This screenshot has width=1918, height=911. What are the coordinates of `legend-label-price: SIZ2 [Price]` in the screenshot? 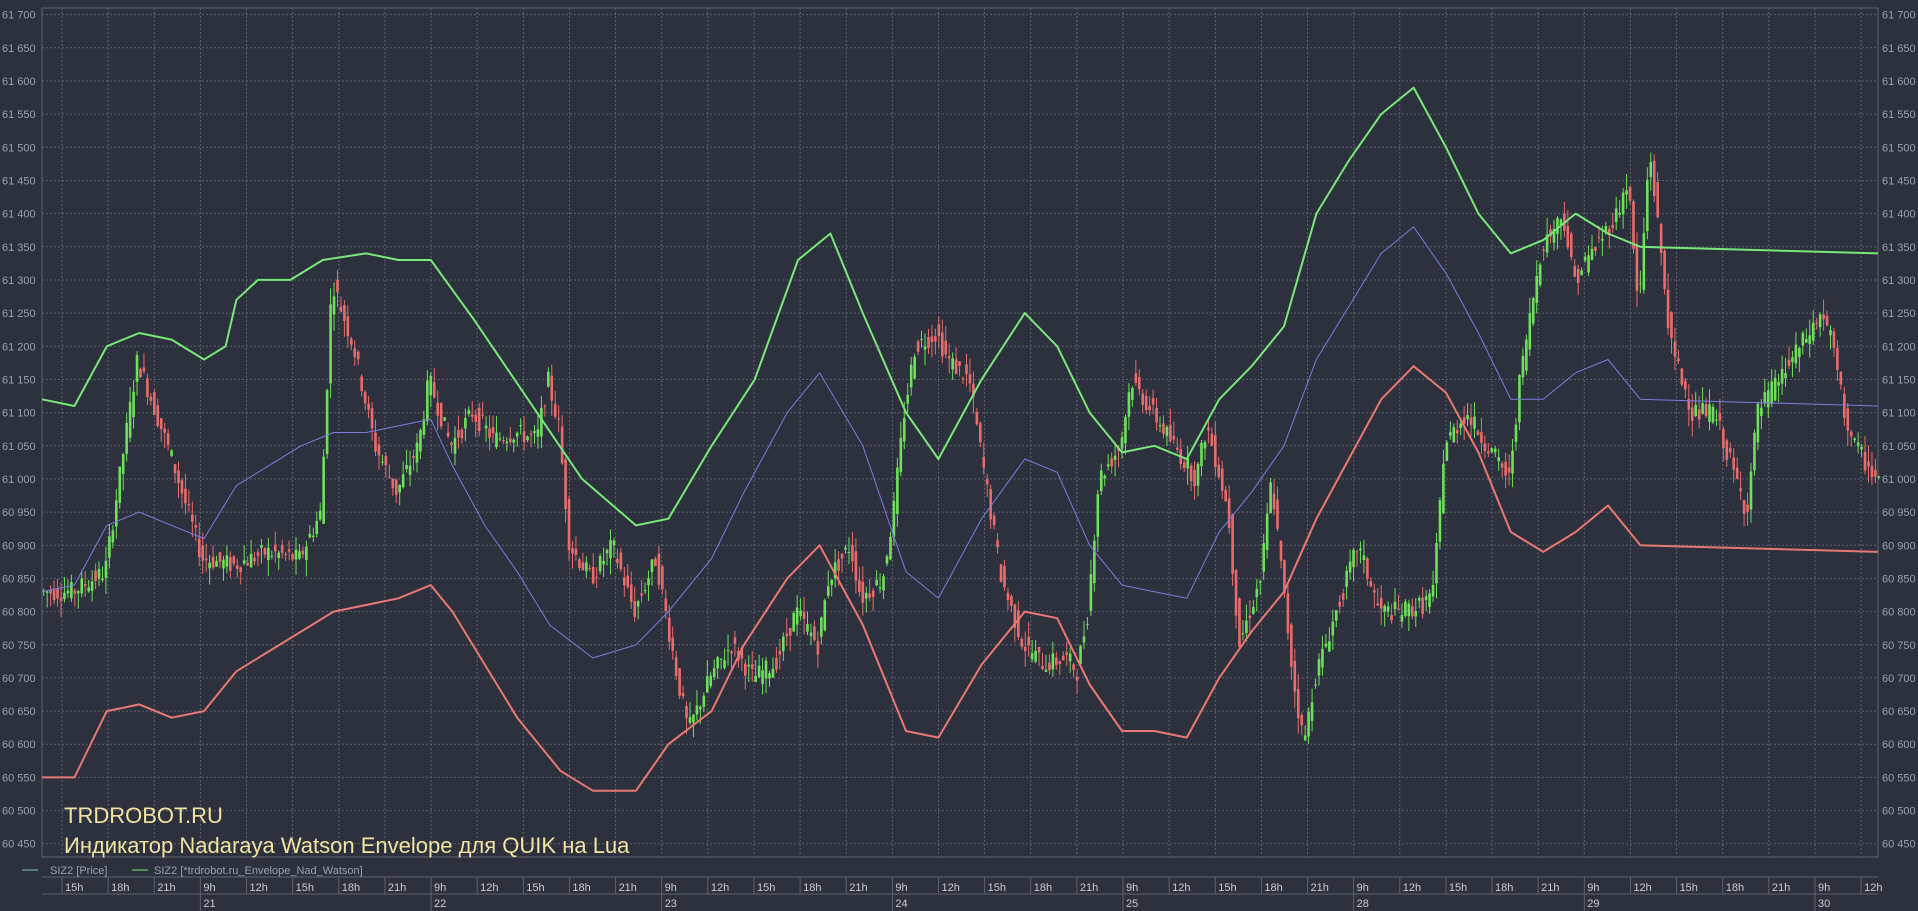 It's located at (78, 871).